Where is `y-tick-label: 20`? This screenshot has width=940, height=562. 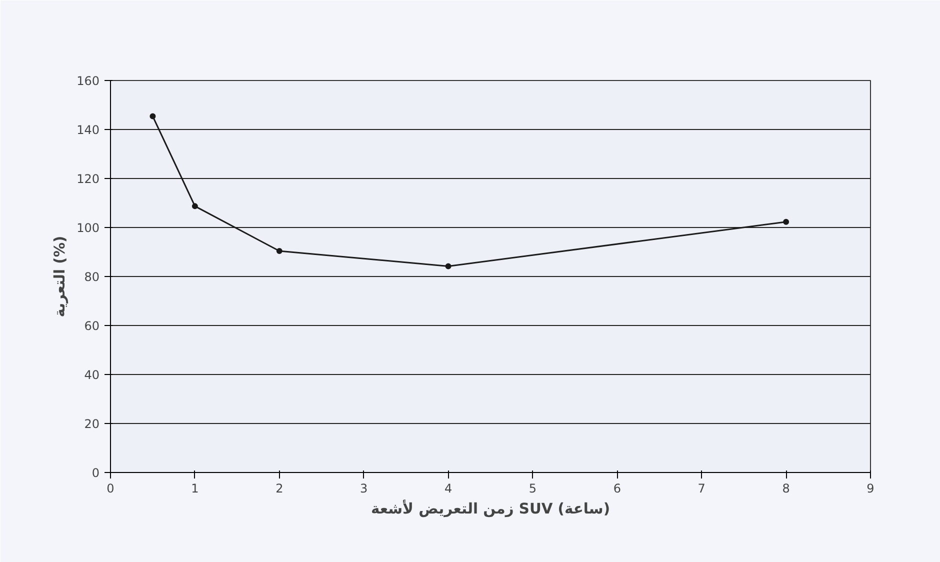 y-tick-label: 20 is located at coordinates (92, 424).